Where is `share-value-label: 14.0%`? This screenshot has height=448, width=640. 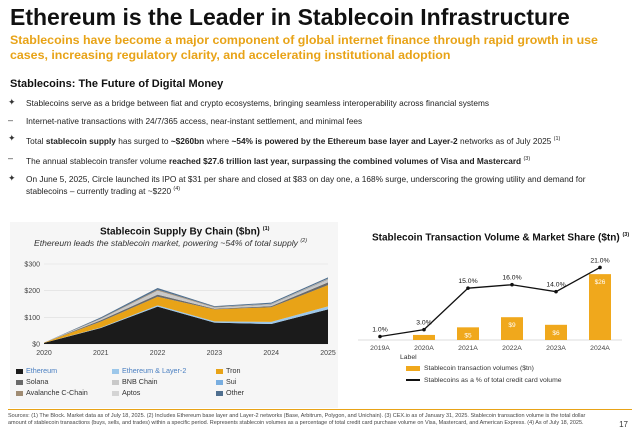
share-value-label: 14.0% is located at coordinates (555, 285).